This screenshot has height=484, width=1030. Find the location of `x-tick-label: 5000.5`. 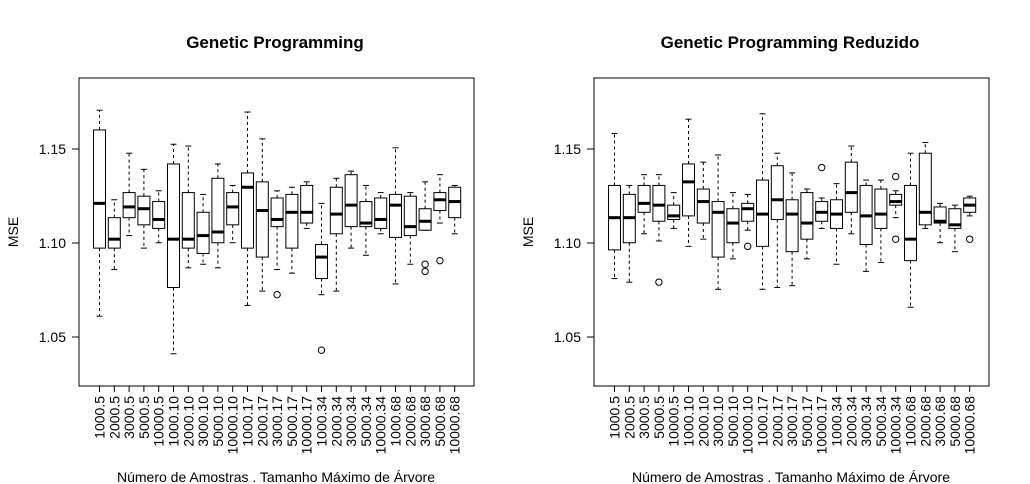

x-tick-label: 5000.5 is located at coordinates (144, 417).